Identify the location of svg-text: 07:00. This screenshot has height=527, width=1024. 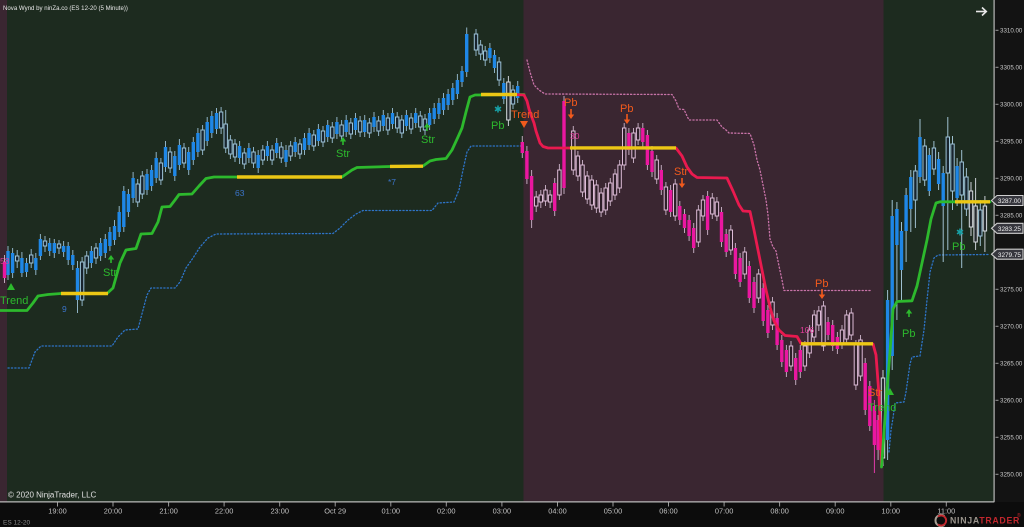
(724, 511).